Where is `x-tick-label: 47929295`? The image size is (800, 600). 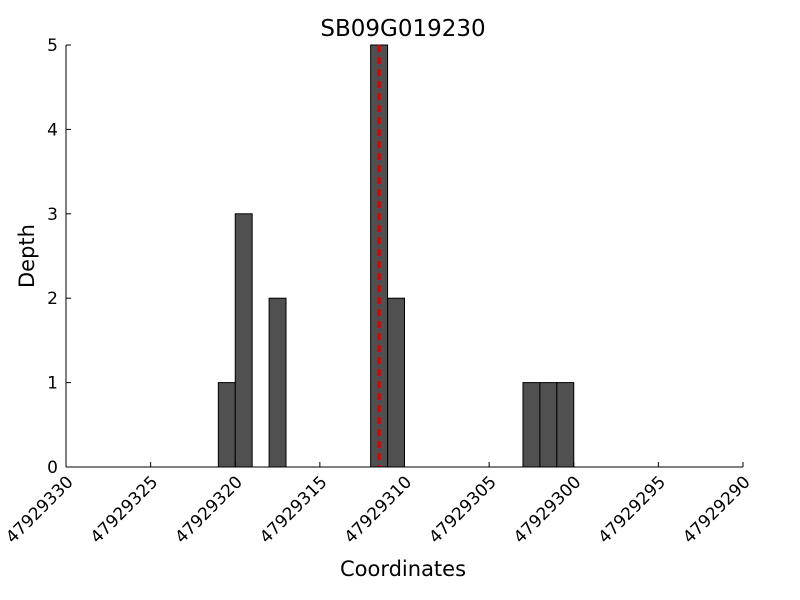
x-tick-label: 47929295 is located at coordinates (632, 509).